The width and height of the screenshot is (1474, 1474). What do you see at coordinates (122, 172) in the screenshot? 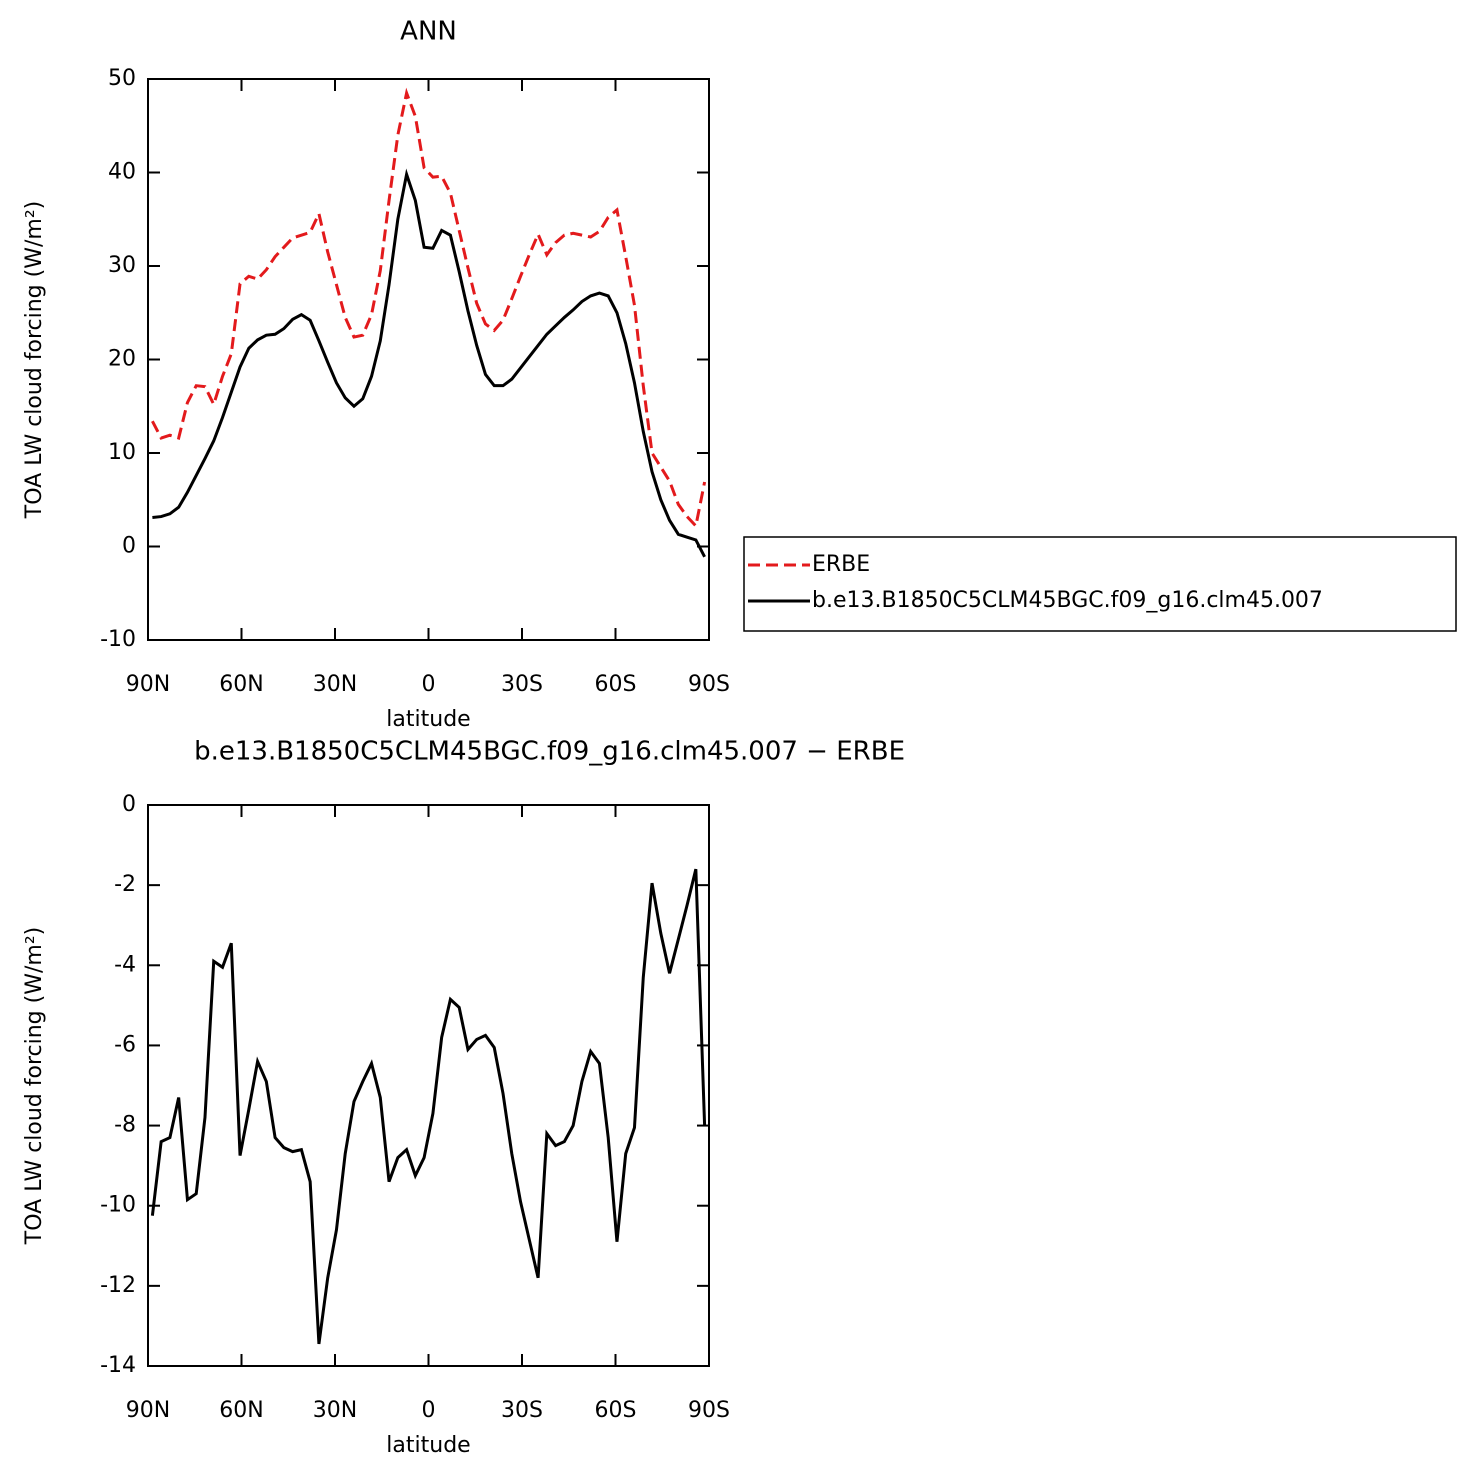
I see `y-tick-label: 40` at bounding box center [122, 172].